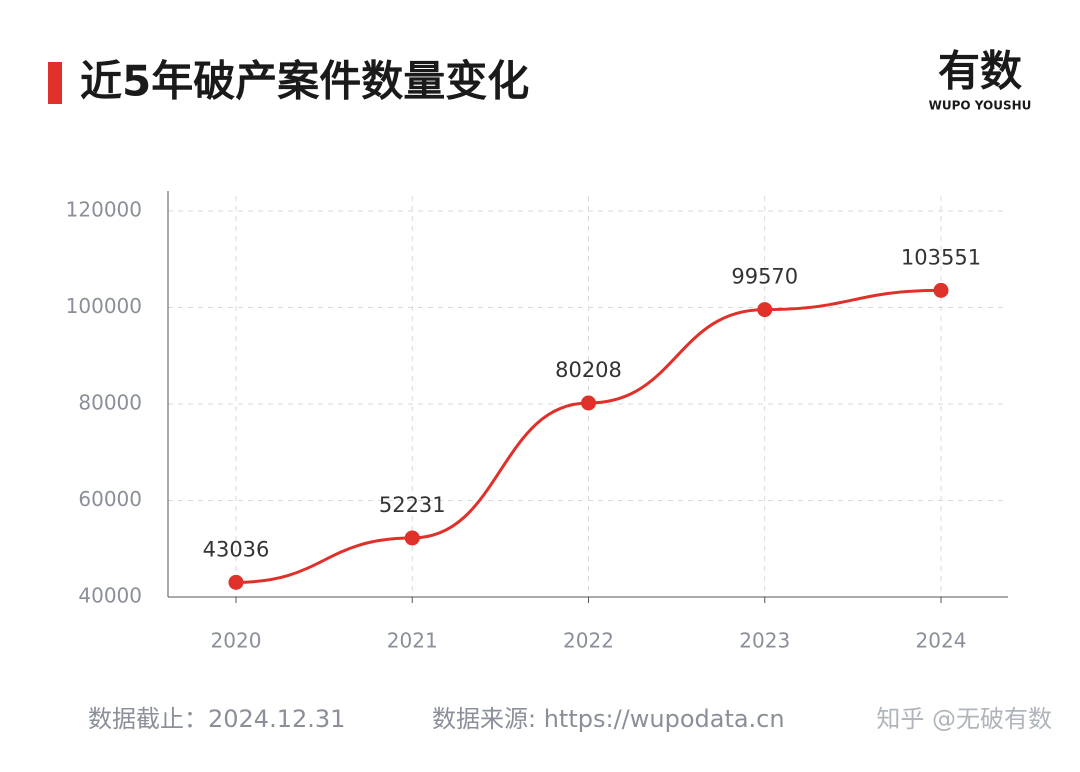 The height and width of the screenshot is (772, 1080). What do you see at coordinates (216, 719) in the screenshot?
I see `footer-date: 数据截止：2024.12.31` at bounding box center [216, 719].